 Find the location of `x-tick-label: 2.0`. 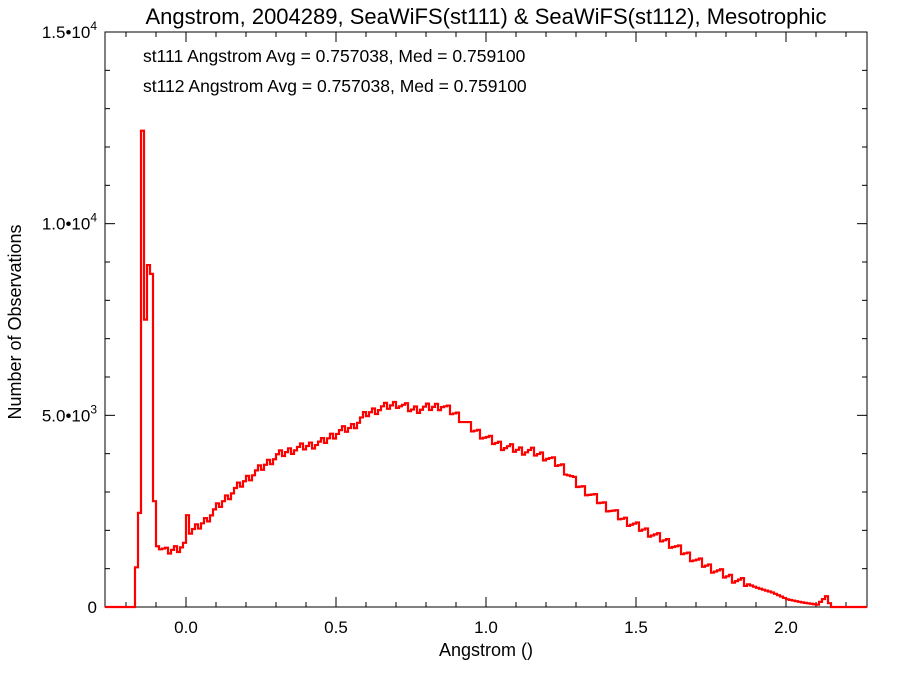

x-tick-label: 2.0 is located at coordinates (786, 627).